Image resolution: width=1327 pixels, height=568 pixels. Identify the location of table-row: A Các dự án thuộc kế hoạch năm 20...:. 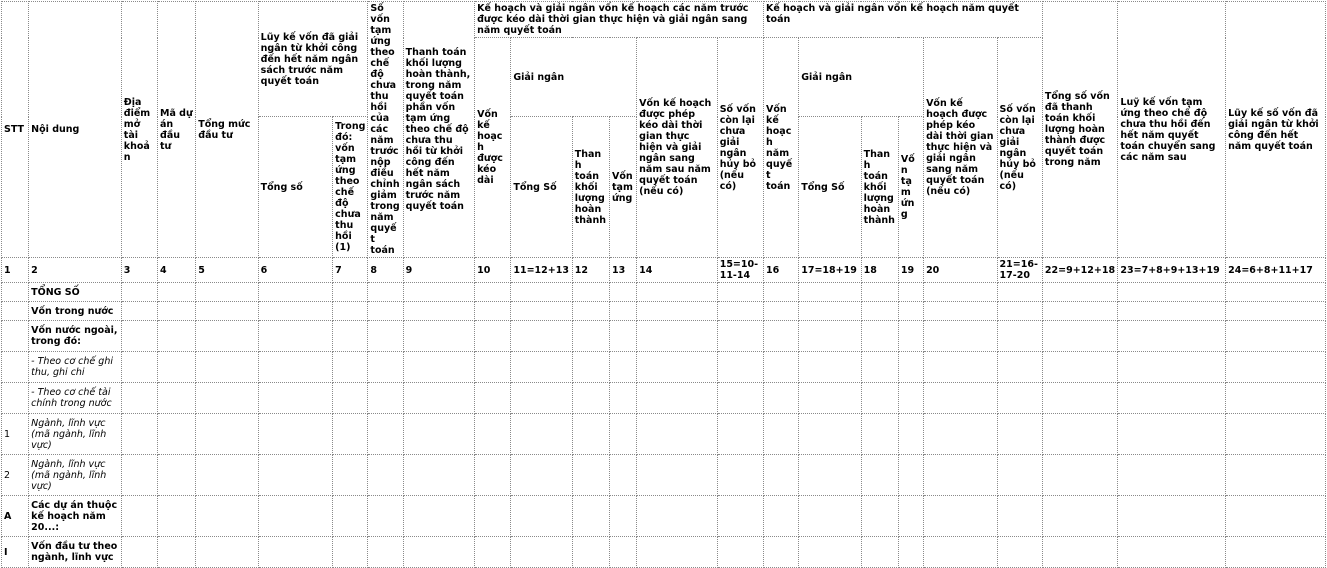
(663, 516).